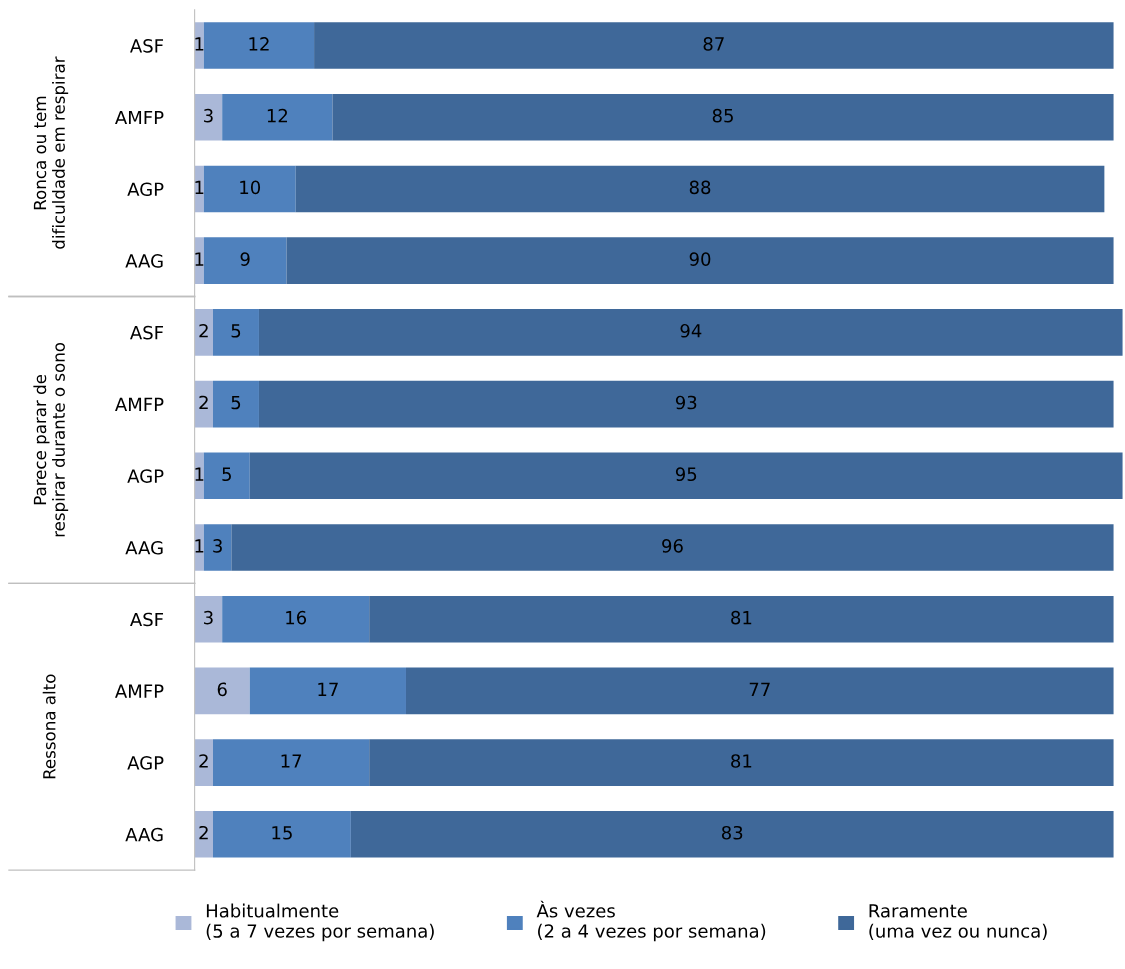 The height and width of the screenshot is (969, 1125). What do you see at coordinates (958, 922) in the screenshot?
I see `legend-label: Raramente (uma vez ou nunca)` at bounding box center [958, 922].